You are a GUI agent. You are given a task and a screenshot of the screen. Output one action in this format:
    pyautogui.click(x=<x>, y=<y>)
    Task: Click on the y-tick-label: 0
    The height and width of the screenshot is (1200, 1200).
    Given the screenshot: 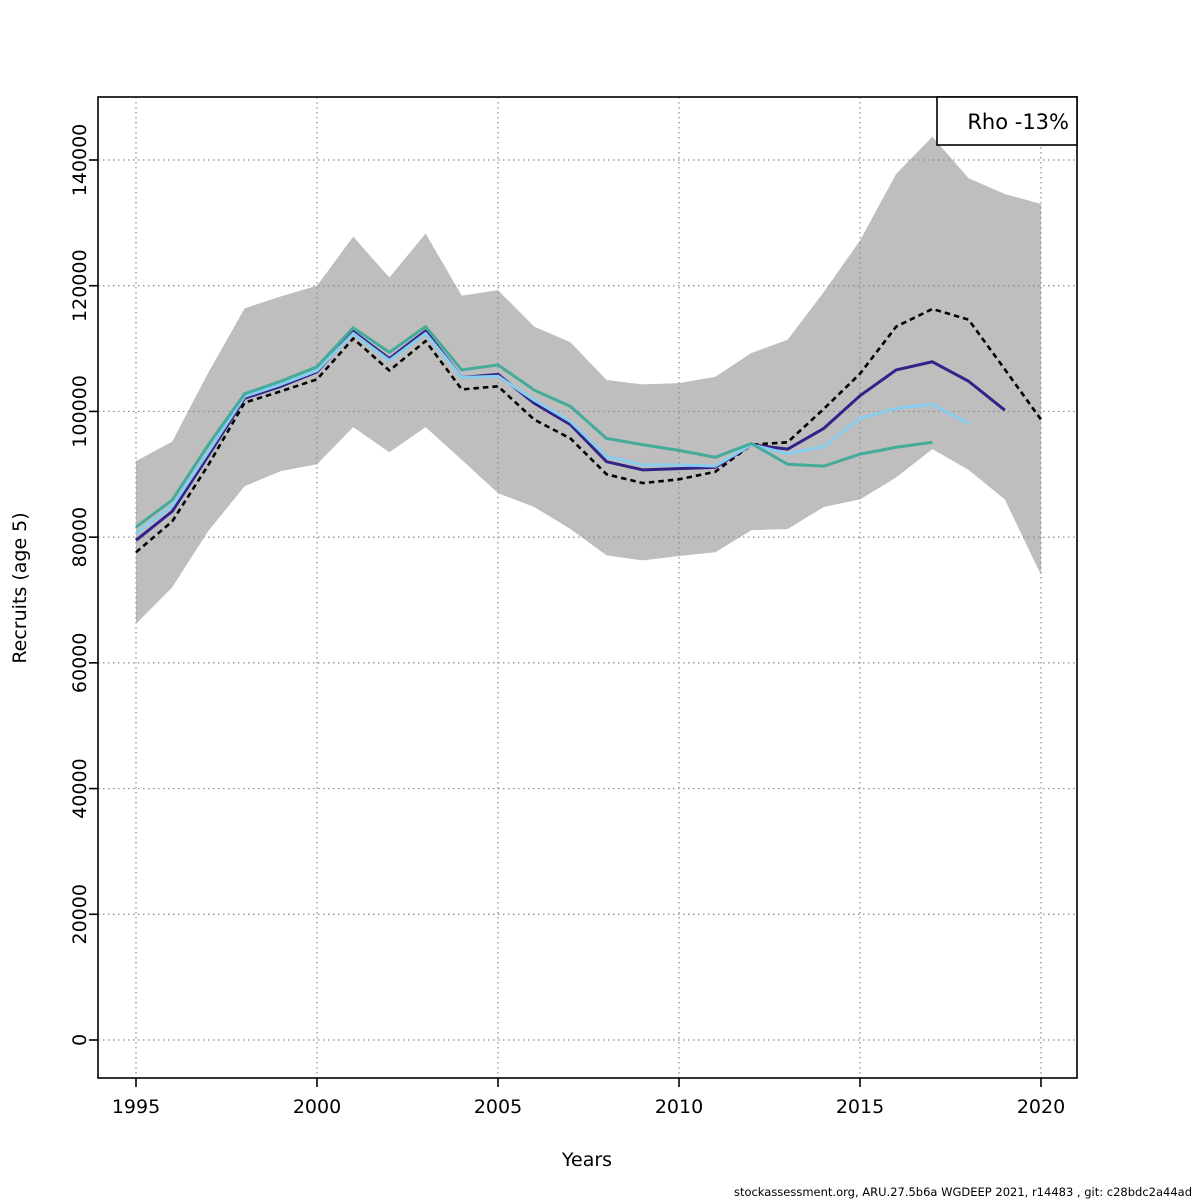 What is the action you would take?
    pyautogui.click(x=80, y=1040)
    